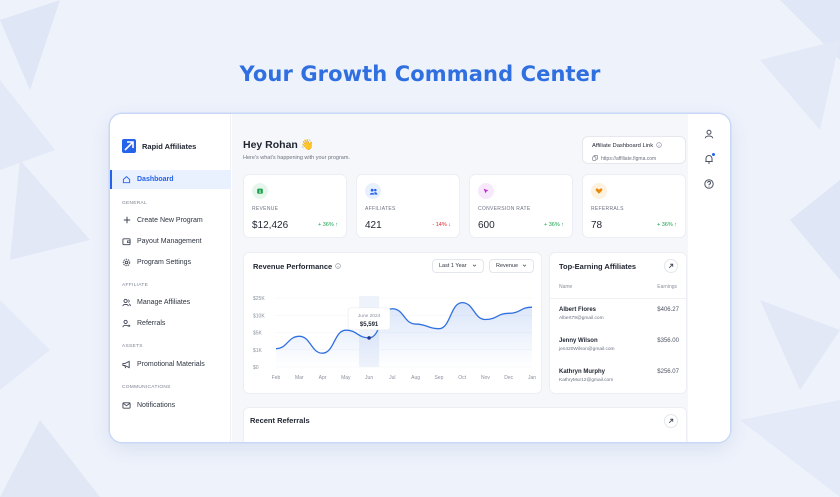 The height and width of the screenshot is (497, 840). Describe the element at coordinates (474, 266) in the screenshot. I see `chevron-down-icon` at that location.